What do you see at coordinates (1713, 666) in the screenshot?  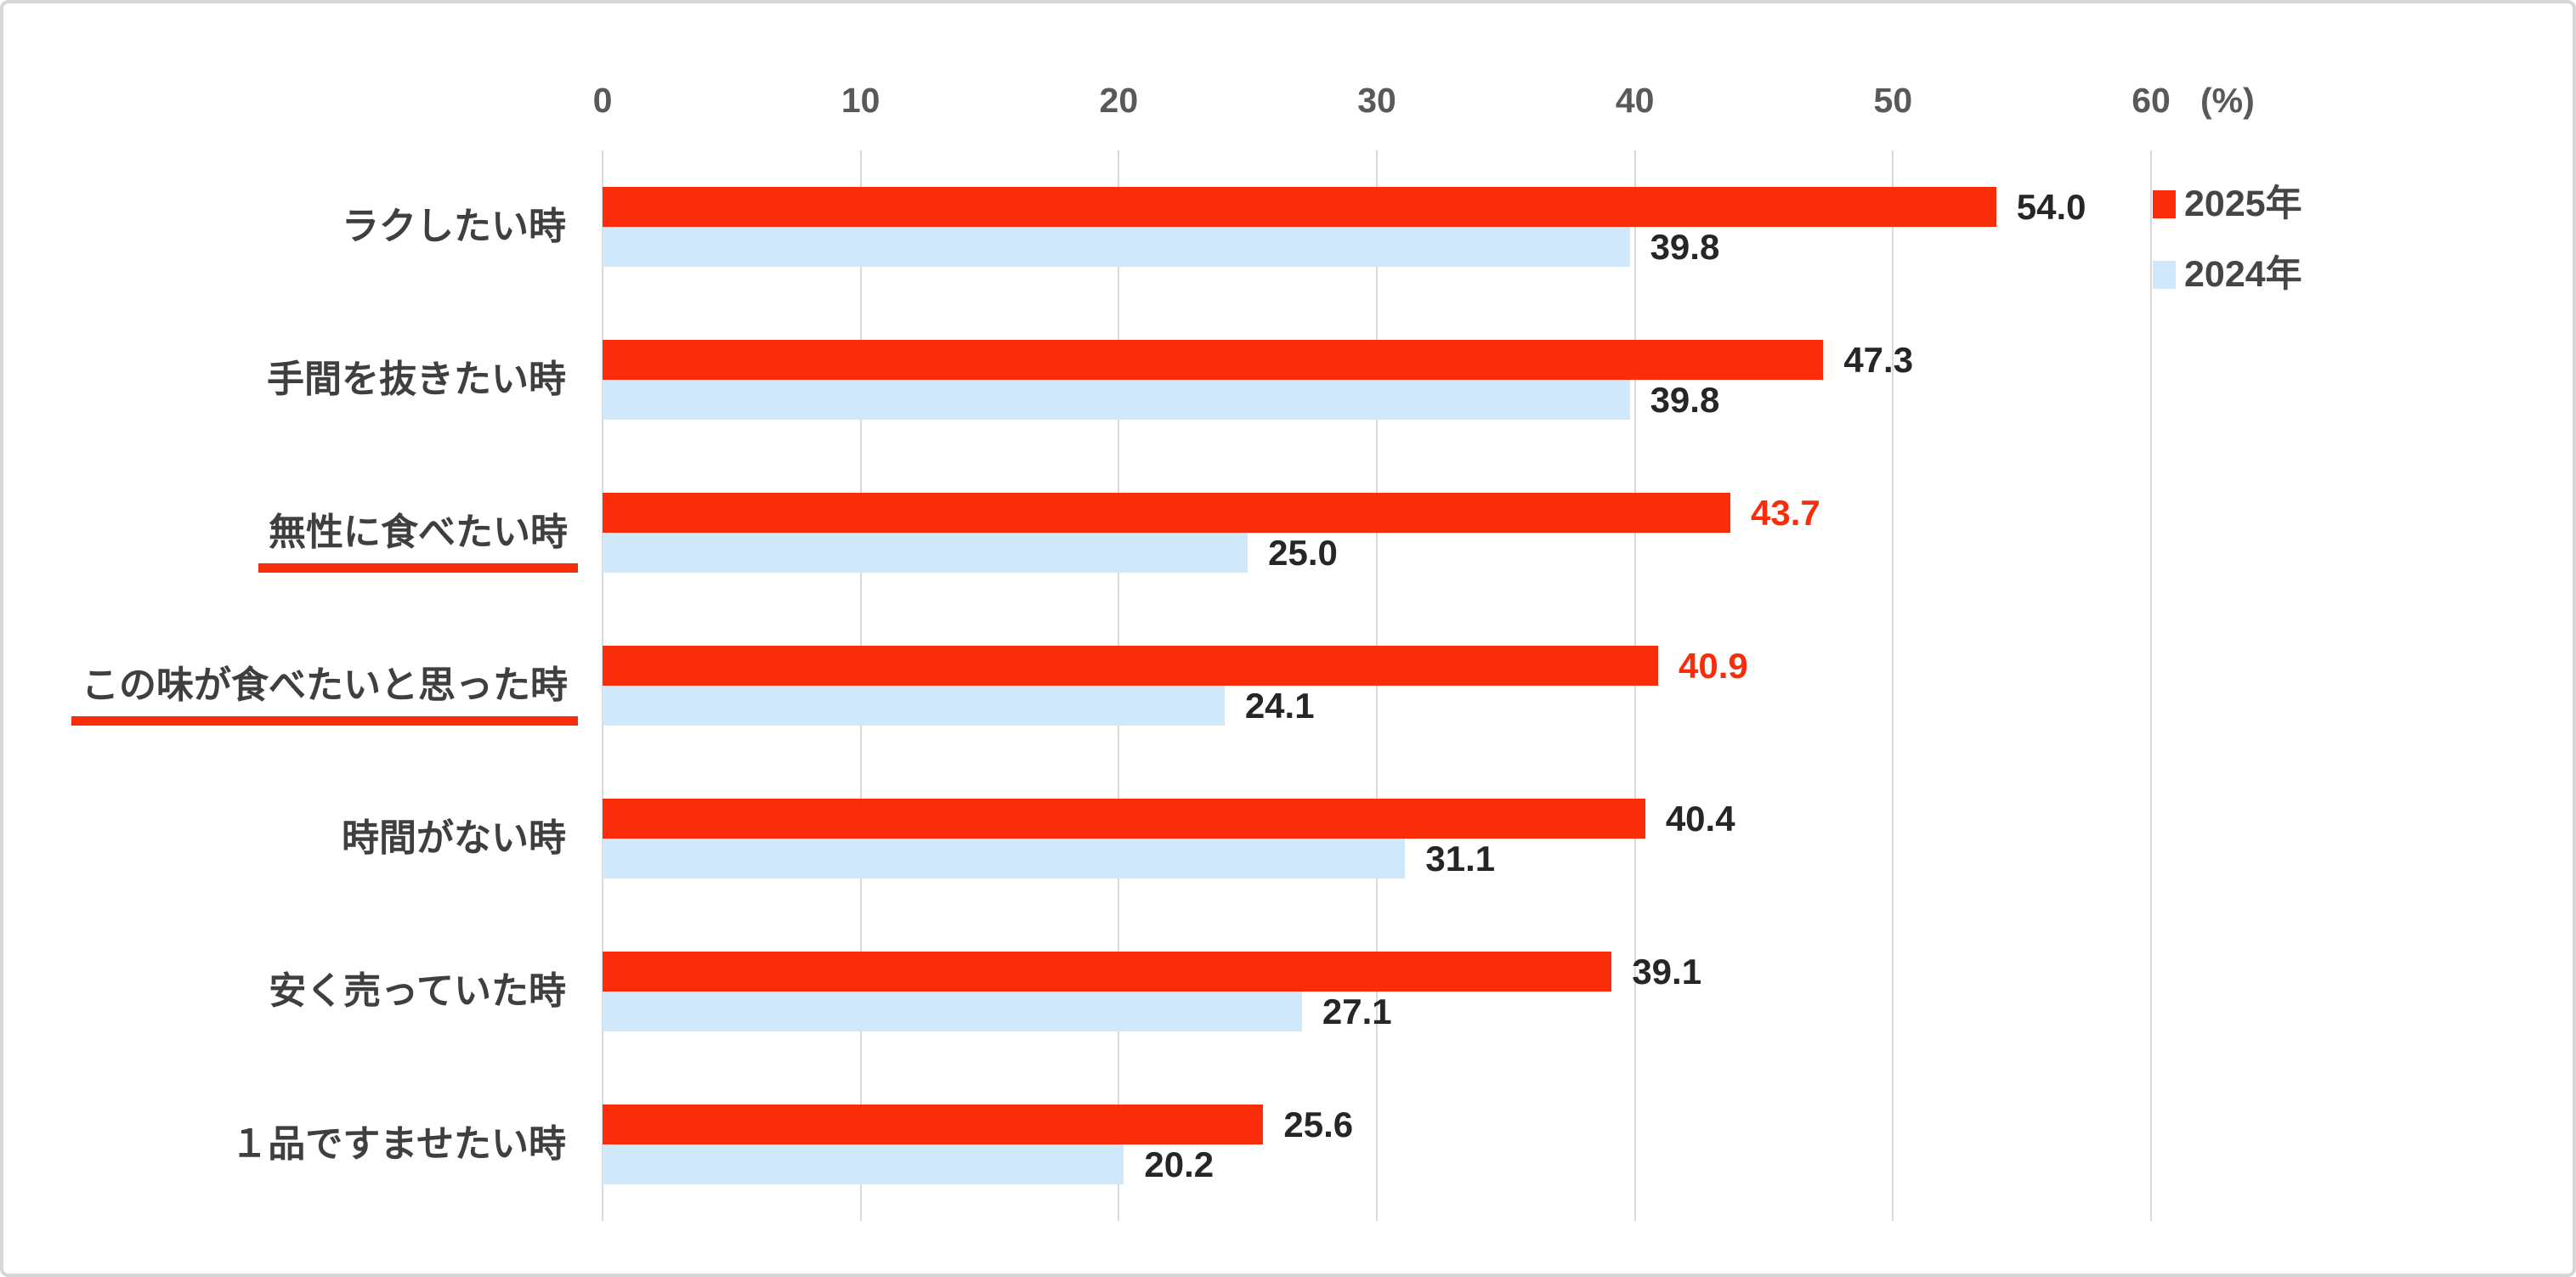 I see `value-label-2025: 40.9` at bounding box center [1713, 666].